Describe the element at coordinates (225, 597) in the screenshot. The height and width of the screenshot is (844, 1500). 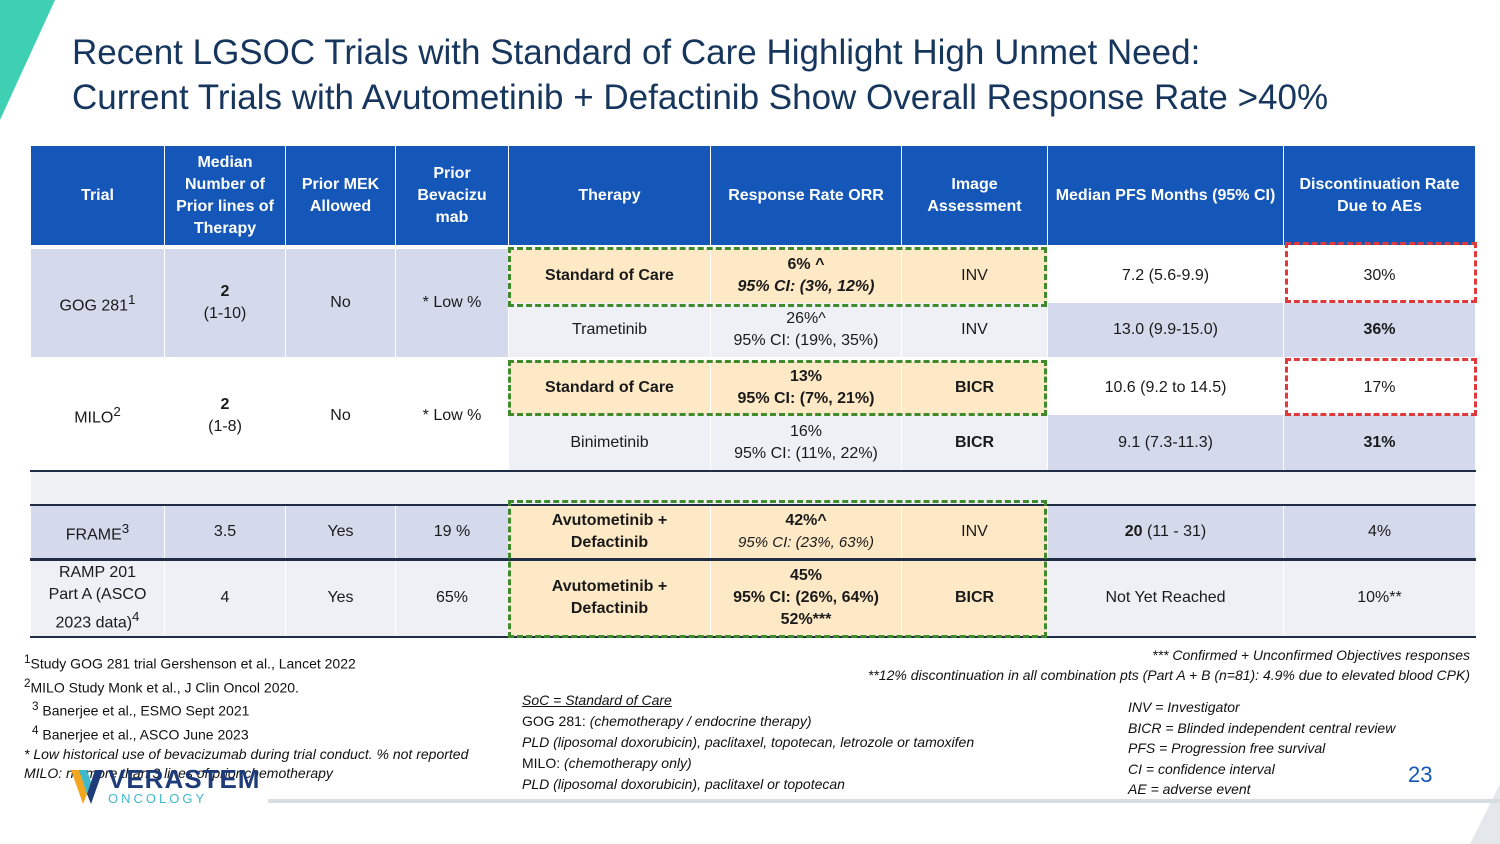
I see `lines-cell: 4` at that location.